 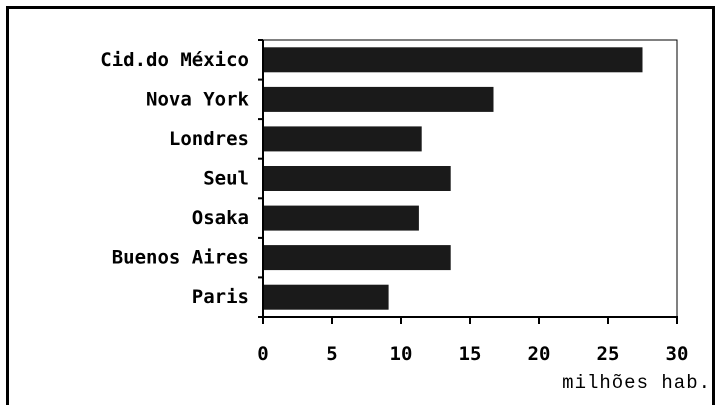 What do you see at coordinates (677, 354) in the screenshot?
I see `x-tick-label: 30` at bounding box center [677, 354].